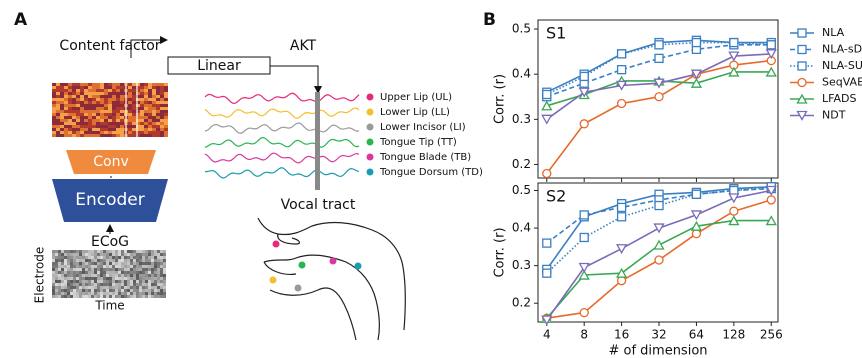 The width and height of the screenshot is (862, 358). What do you see at coordinates (521, 74) in the screenshot?
I see `y-tick-label: 0.4` at bounding box center [521, 74].